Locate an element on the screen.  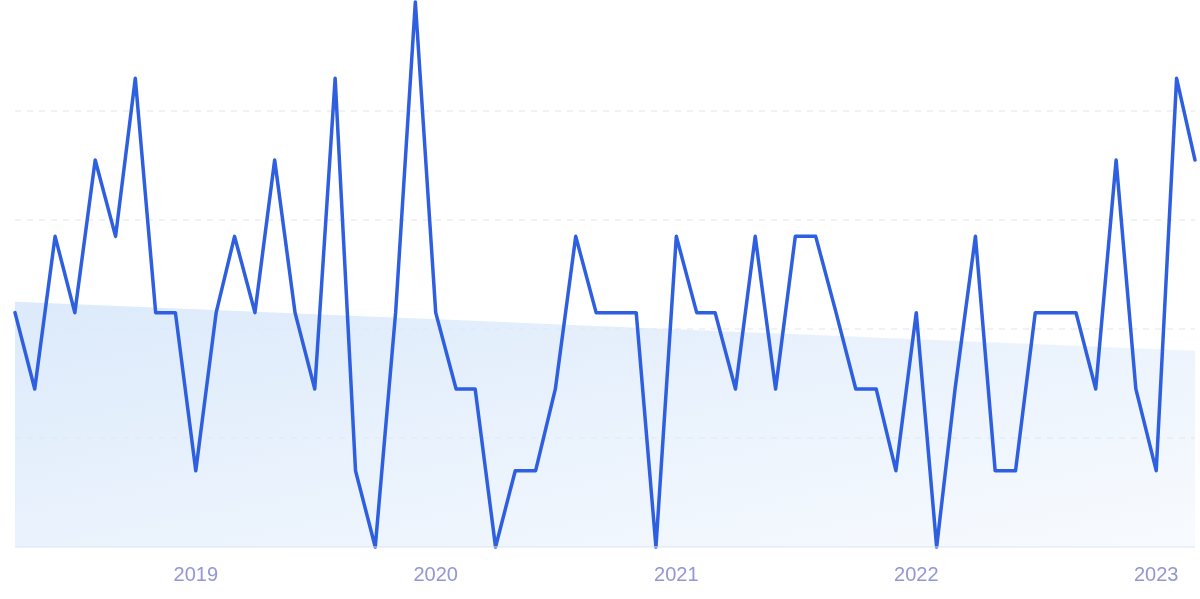
x-tick-label: 2023 is located at coordinates (1156, 574).